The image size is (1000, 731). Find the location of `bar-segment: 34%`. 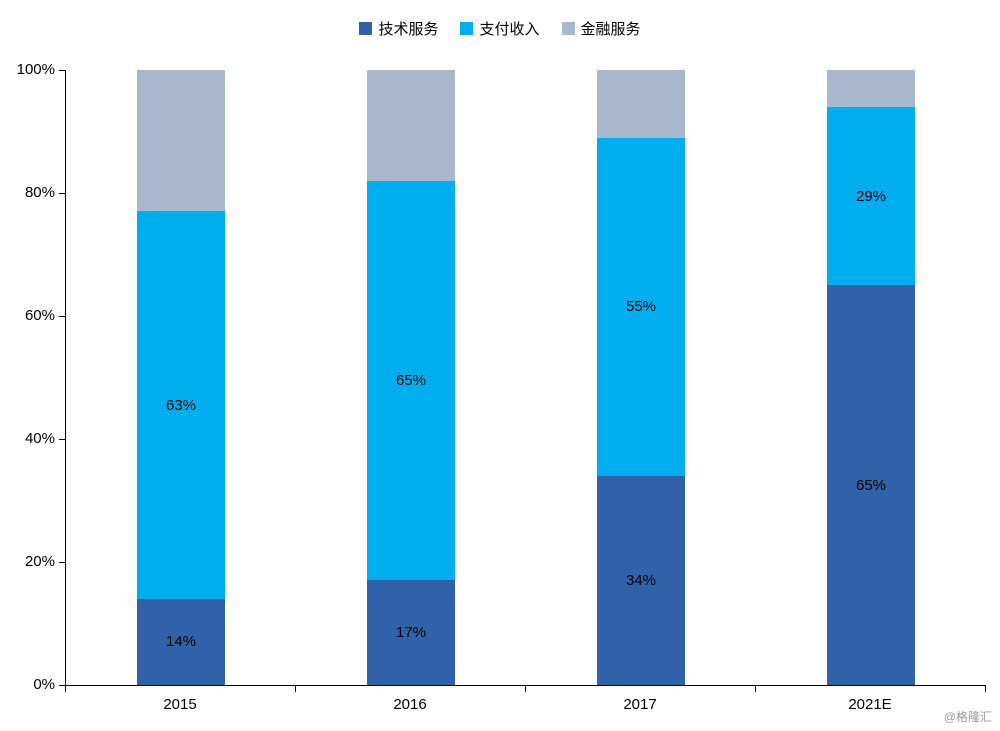

bar-segment: 34% is located at coordinates (641, 580).